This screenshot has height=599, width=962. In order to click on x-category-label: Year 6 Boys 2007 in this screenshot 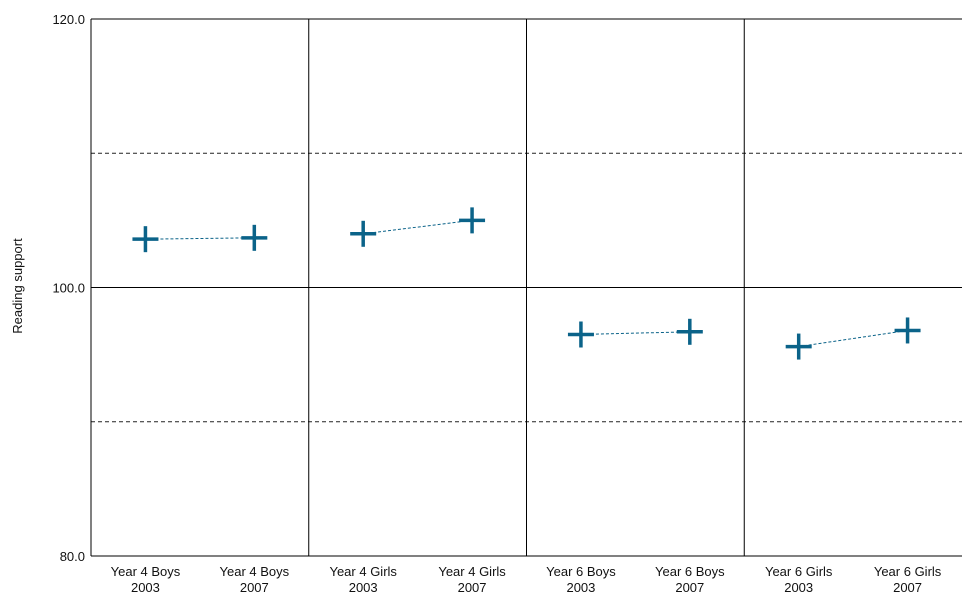, I will do `click(690, 579)`.